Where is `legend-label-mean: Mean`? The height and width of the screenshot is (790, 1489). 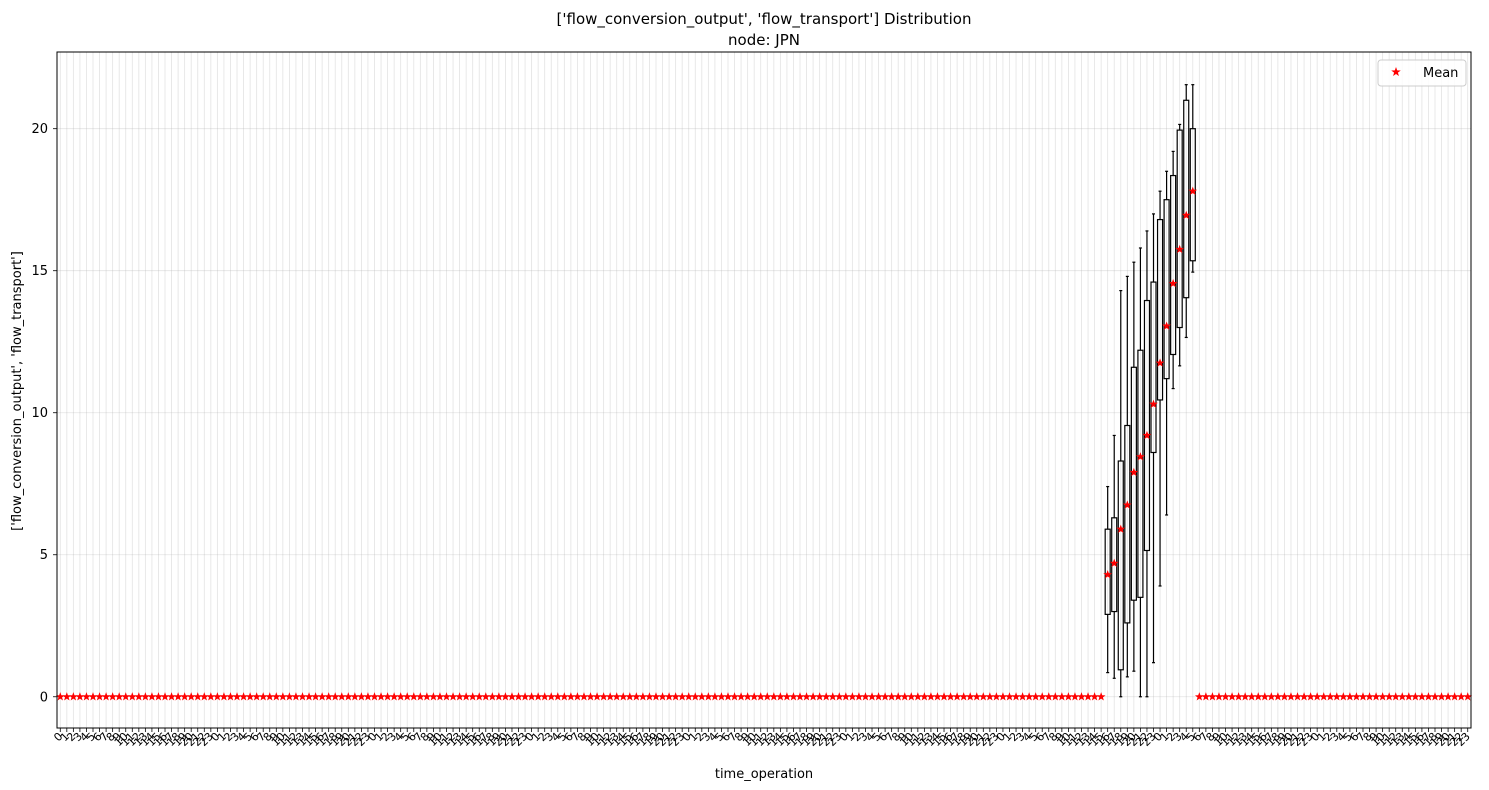
legend-label-mean: Mean is located at coordinates (1440, 73).